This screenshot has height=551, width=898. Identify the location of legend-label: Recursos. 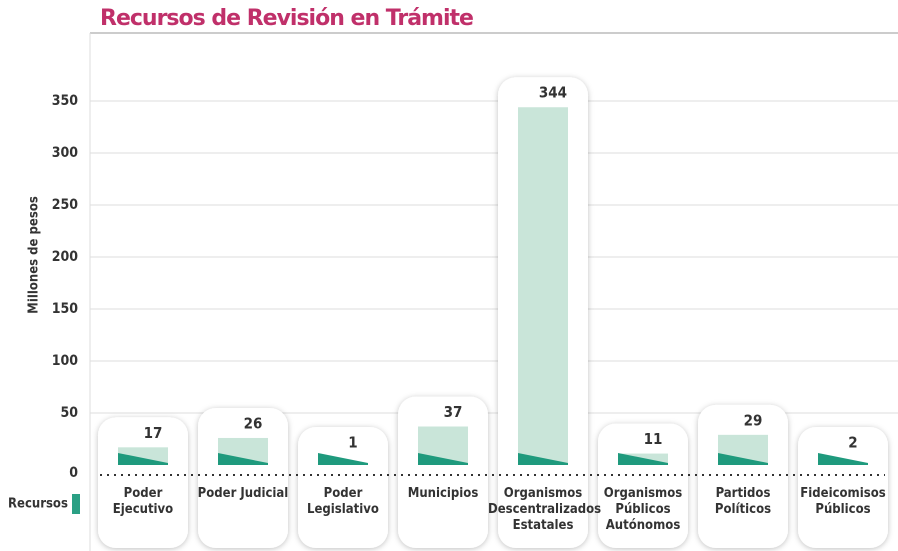
(38, 504).